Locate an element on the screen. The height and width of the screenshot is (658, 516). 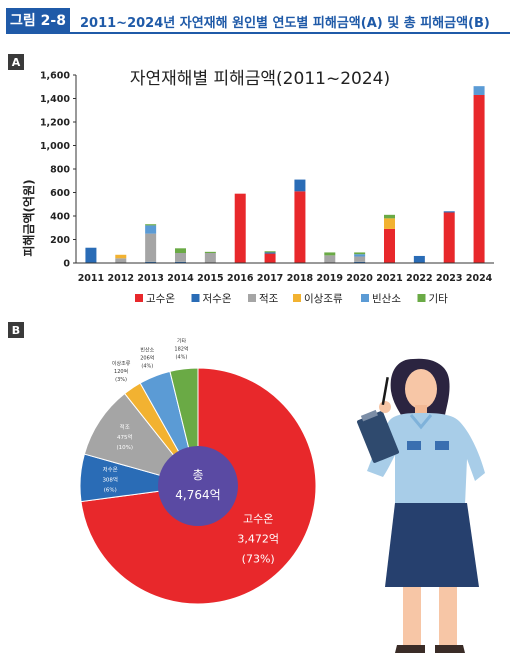
pie-slice-label: 기타 is located at coordinates (182, 341).